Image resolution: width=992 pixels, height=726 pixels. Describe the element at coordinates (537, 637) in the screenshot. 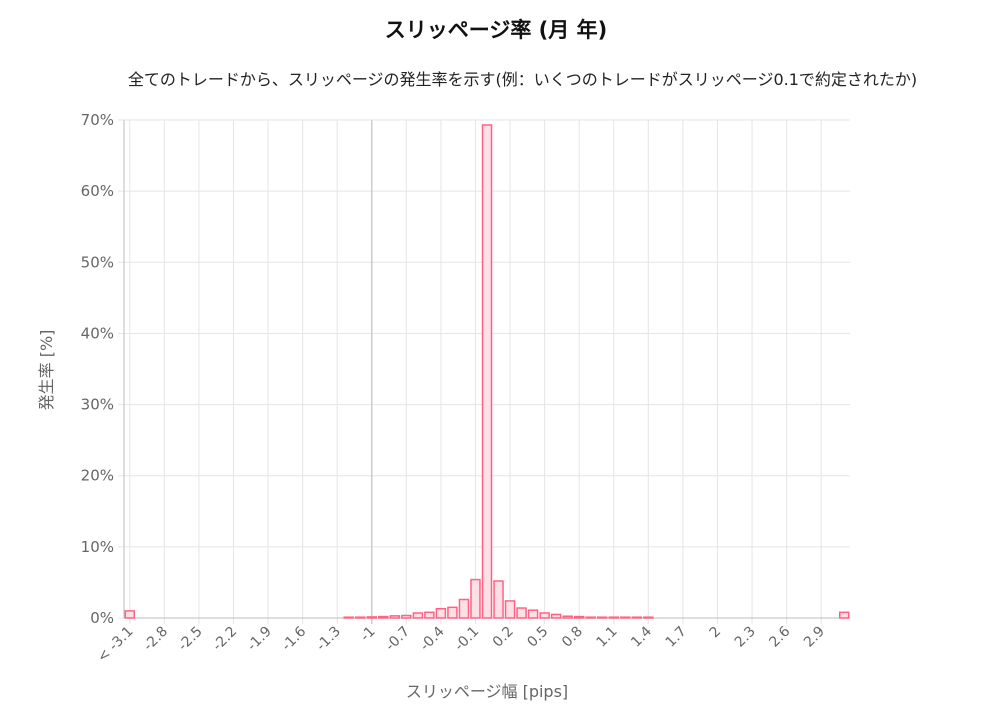

I see `x-tick-label: 0.5` at that location.